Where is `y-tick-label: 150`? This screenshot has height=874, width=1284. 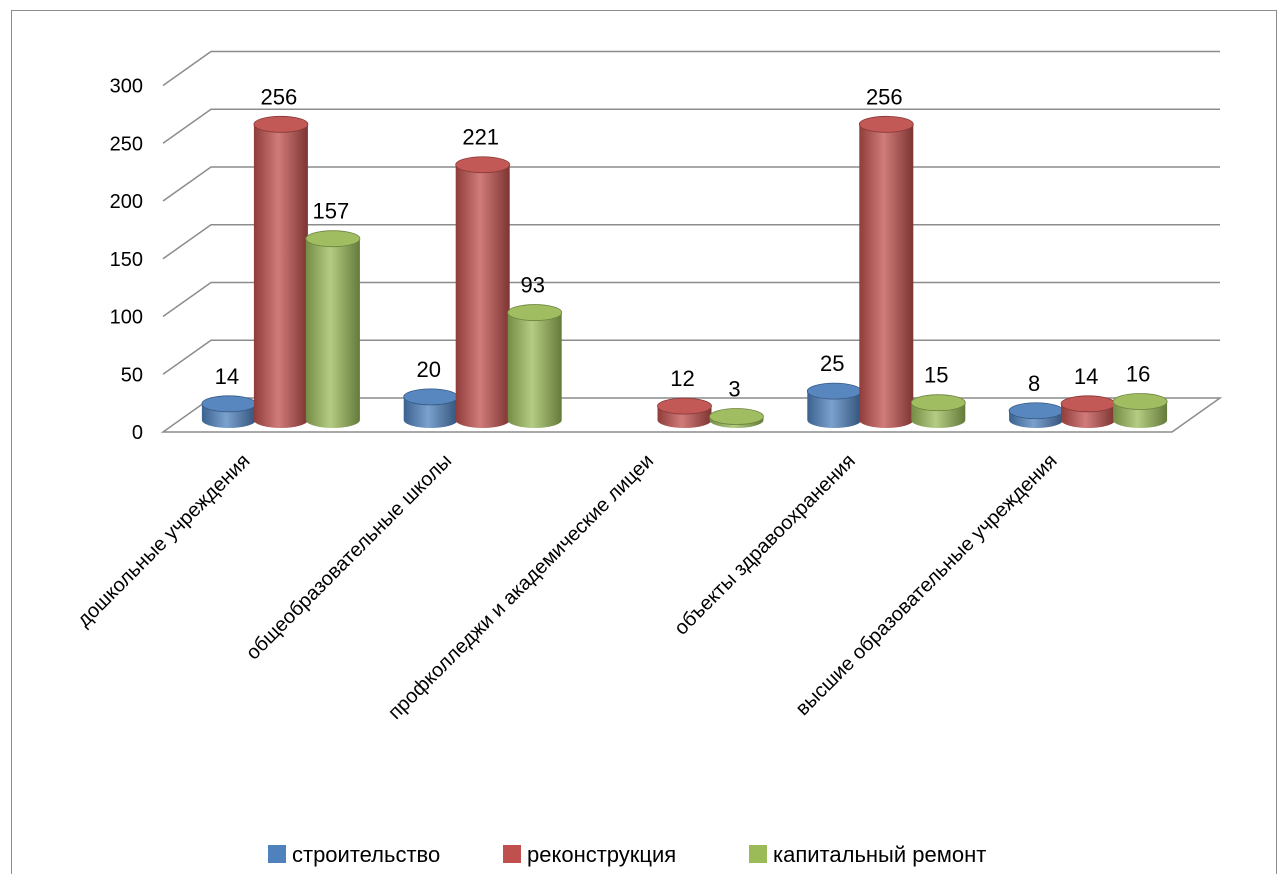
y-tick-label: 150 is located at coordinates (126, 260).